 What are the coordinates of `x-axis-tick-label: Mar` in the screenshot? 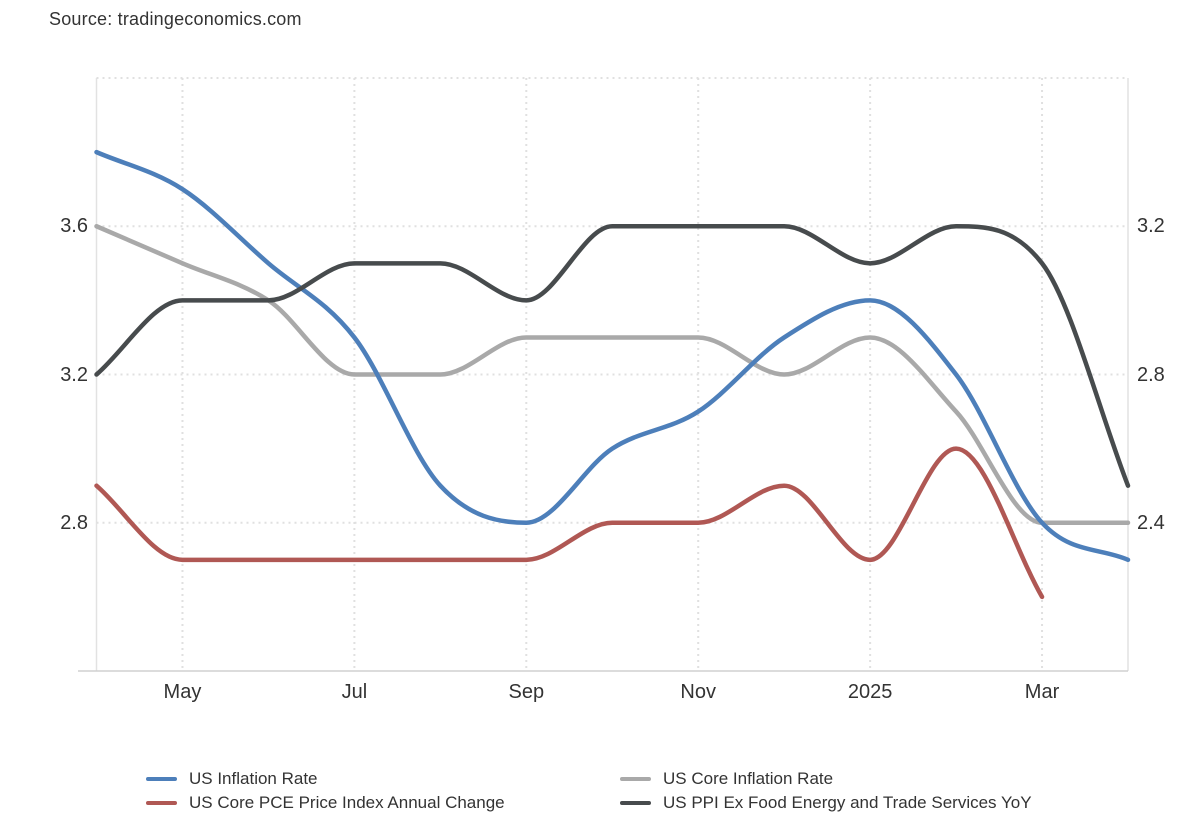 It's located at (1042, 692).